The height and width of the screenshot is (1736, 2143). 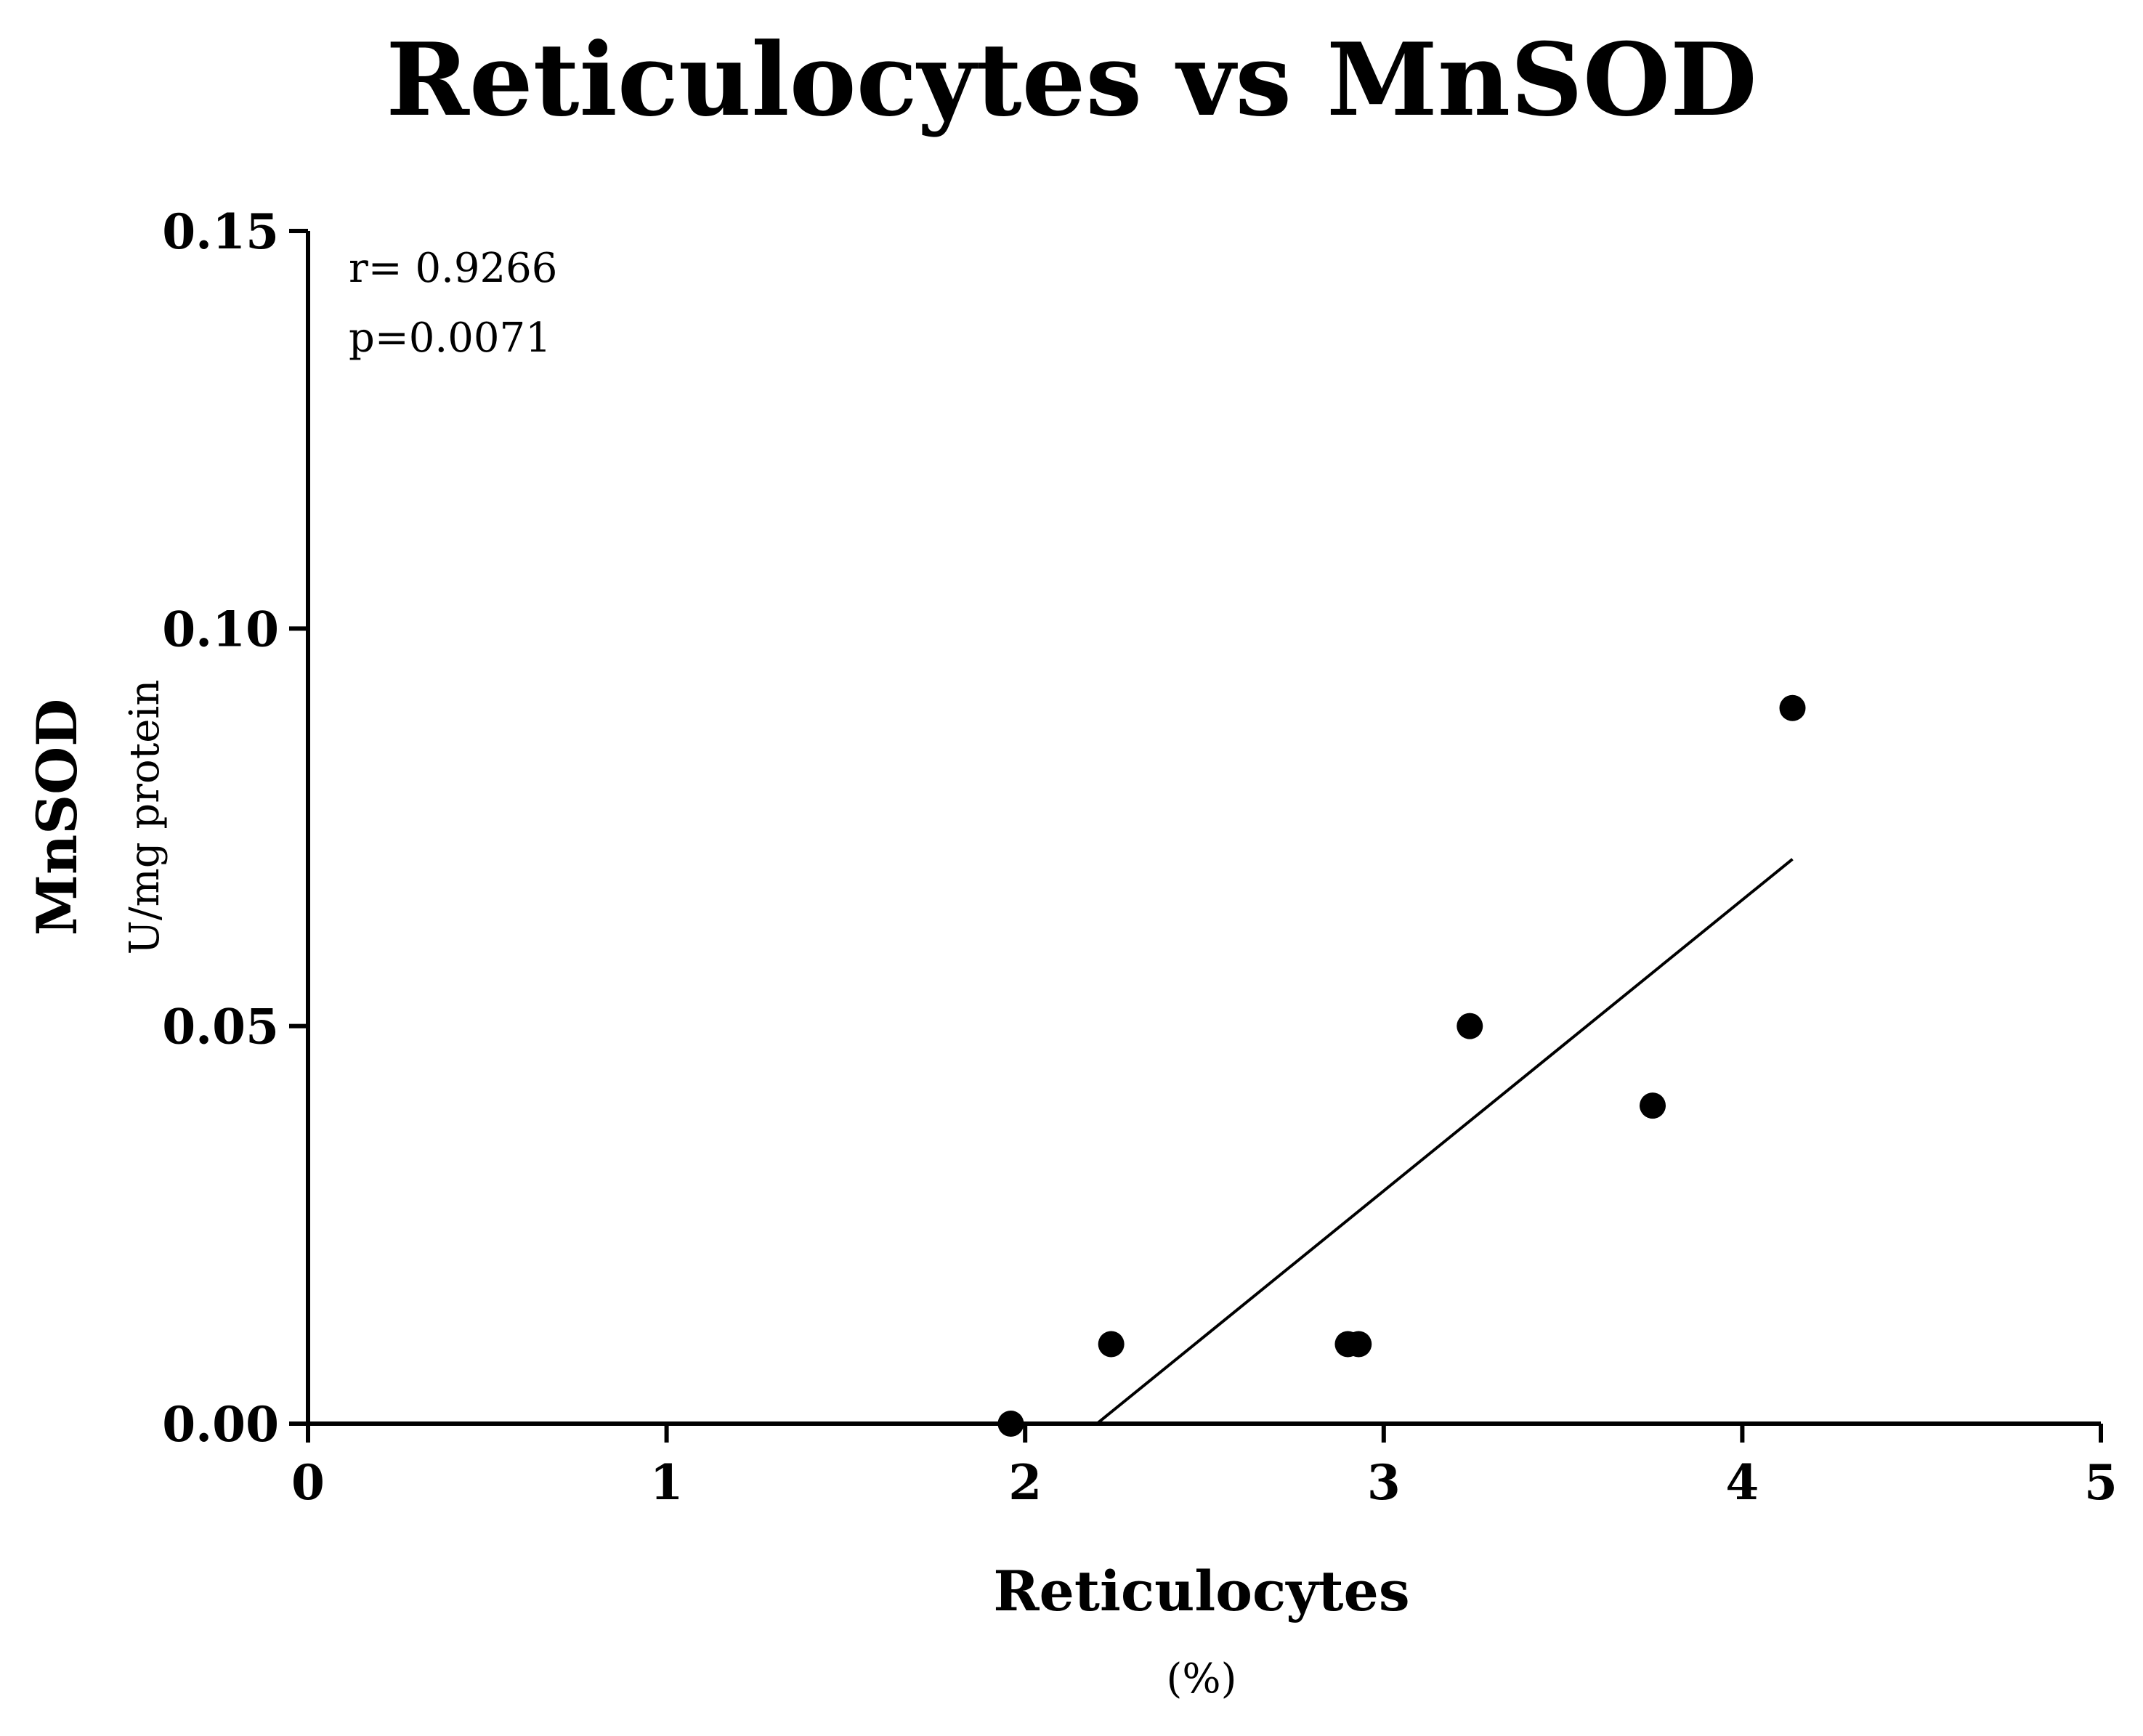 I want to click on y-tick-label: 0.10, so click(x=221, y=629).